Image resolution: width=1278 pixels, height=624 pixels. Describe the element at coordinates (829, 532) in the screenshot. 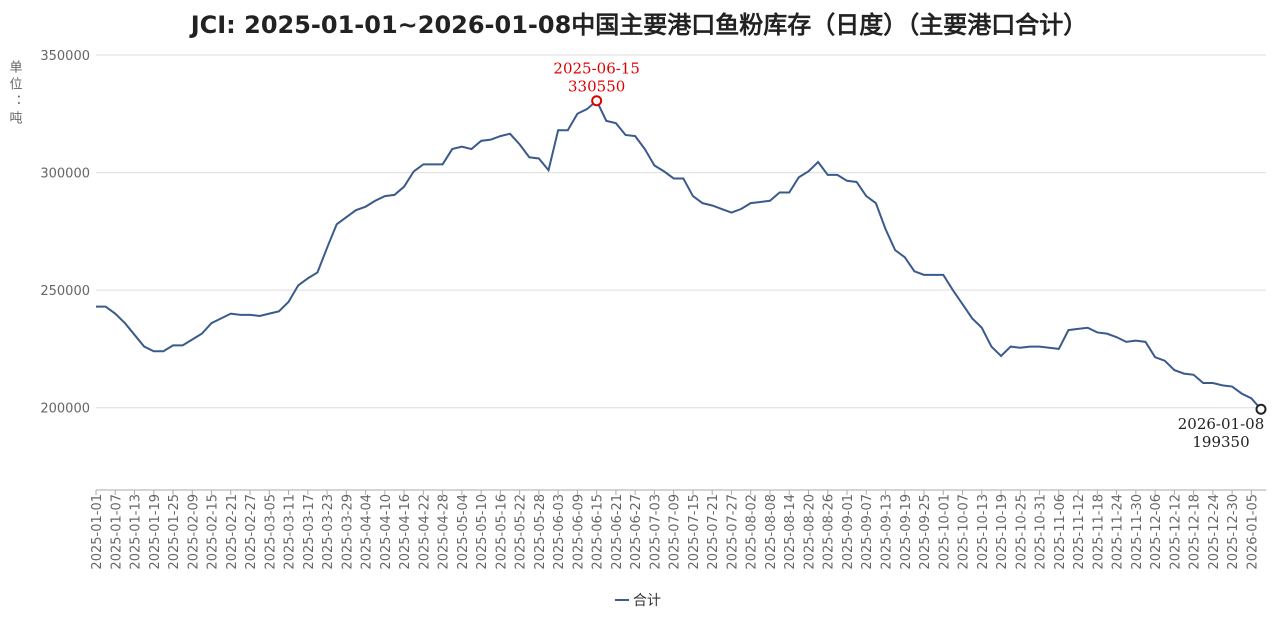

I see `x-tick-label: 2025-08-26` at that location.